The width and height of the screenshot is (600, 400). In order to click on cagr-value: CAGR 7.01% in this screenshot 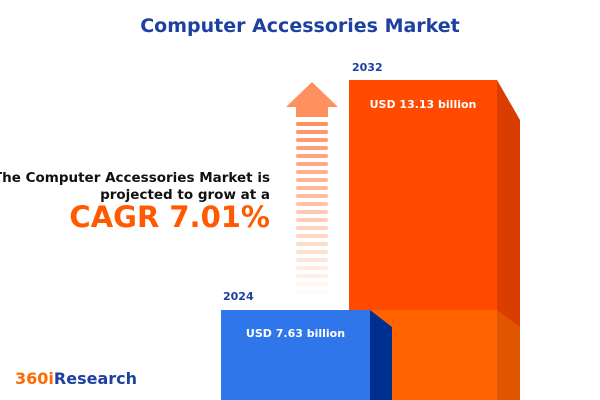, I will do `click(169, 217)`.